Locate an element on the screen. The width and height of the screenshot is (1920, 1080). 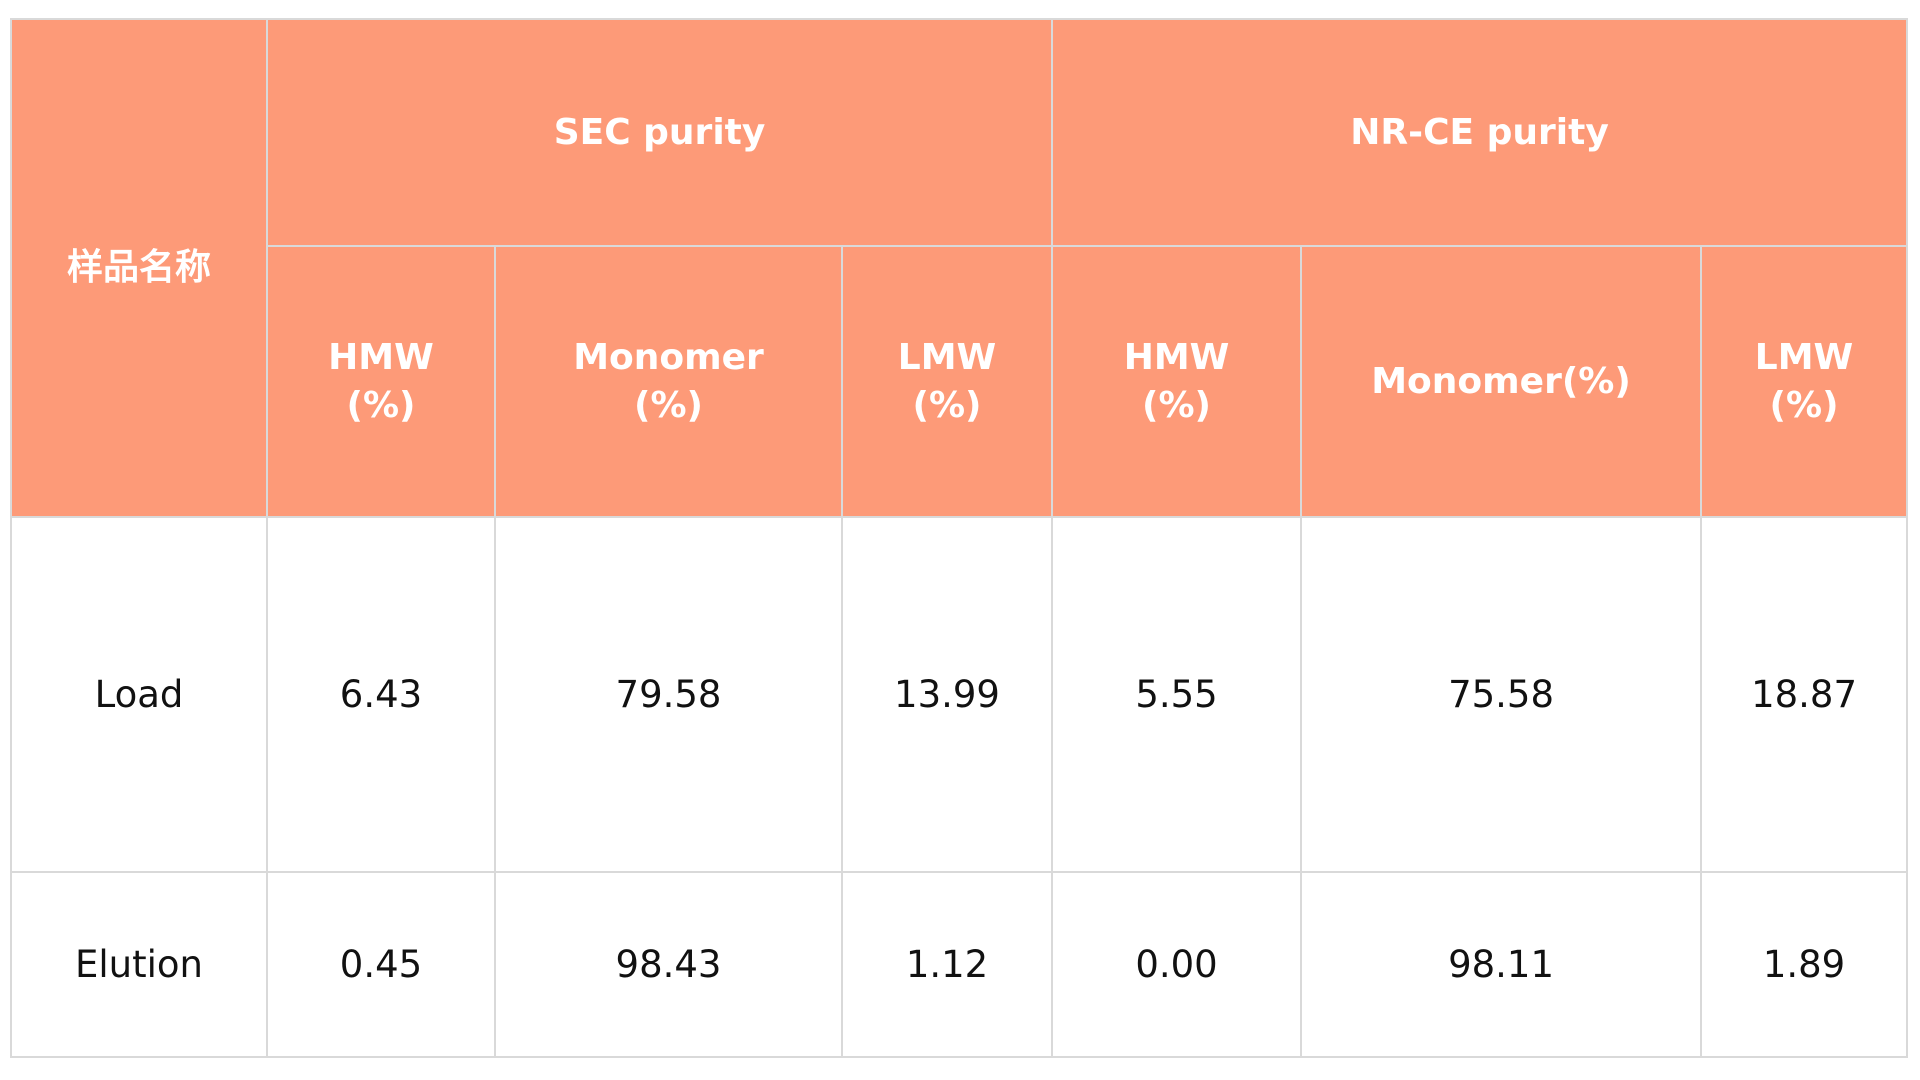
value-cell: 0.45 is located at coordinates (381, 964).